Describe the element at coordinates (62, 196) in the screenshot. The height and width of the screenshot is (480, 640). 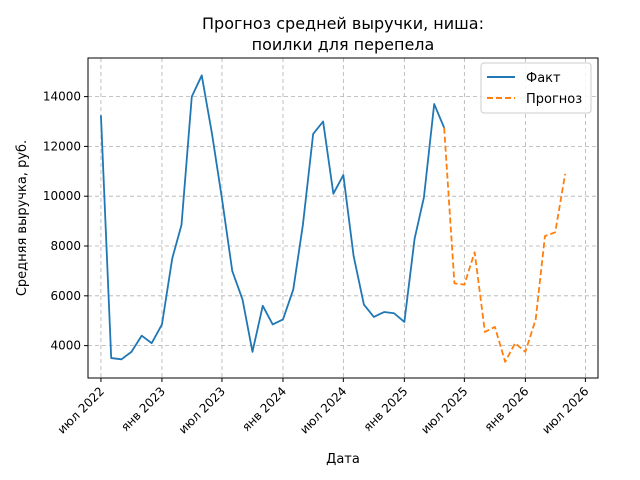
I see `y-tick-label: 10000` at that location.